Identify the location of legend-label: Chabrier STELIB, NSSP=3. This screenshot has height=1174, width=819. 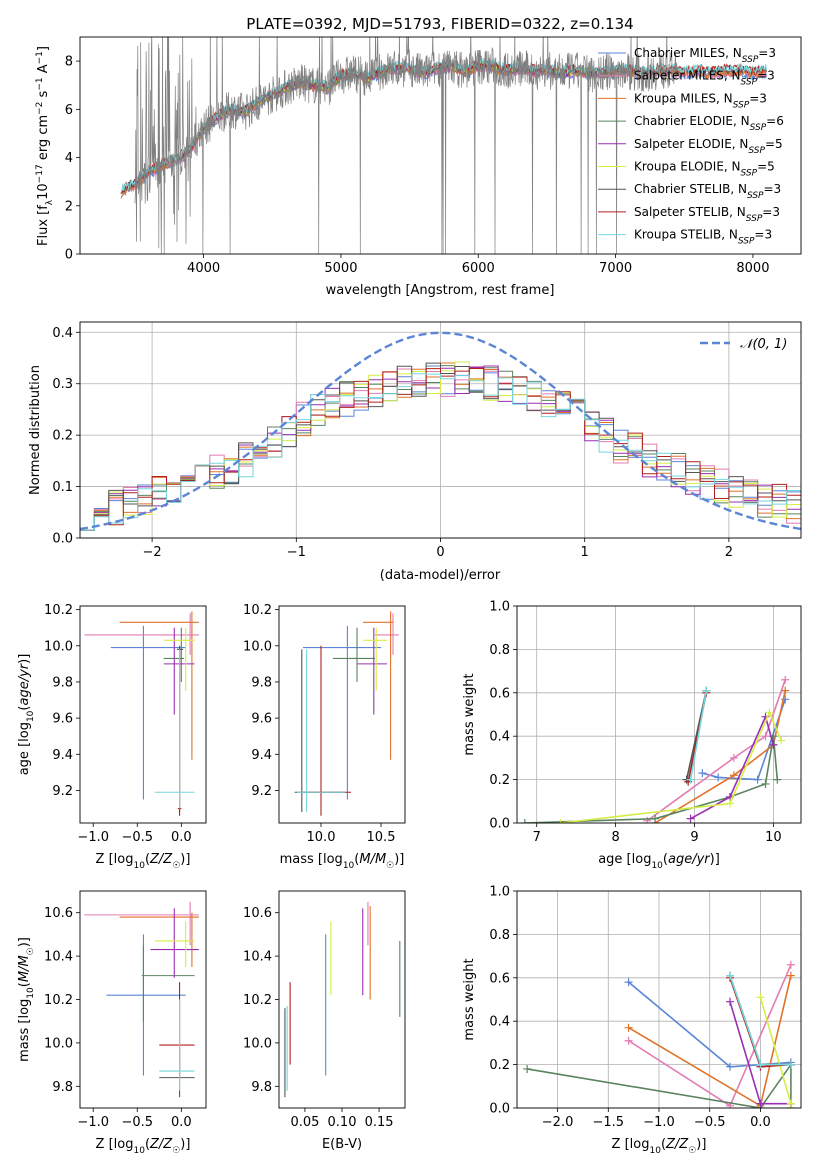
(707, 191).